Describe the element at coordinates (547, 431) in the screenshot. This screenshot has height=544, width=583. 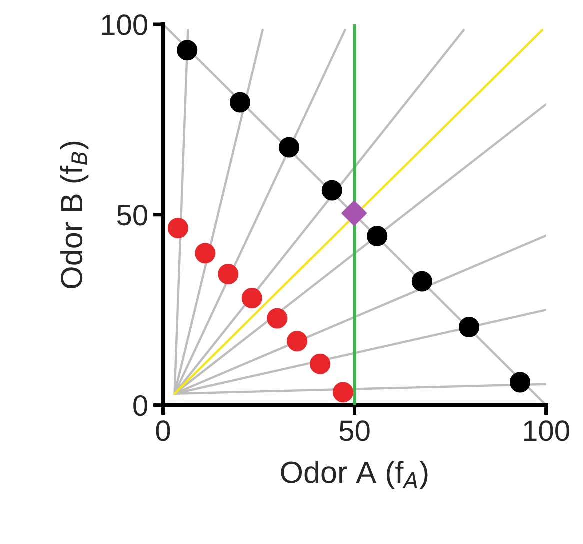
I see `x-tick-label: 100` at that location.